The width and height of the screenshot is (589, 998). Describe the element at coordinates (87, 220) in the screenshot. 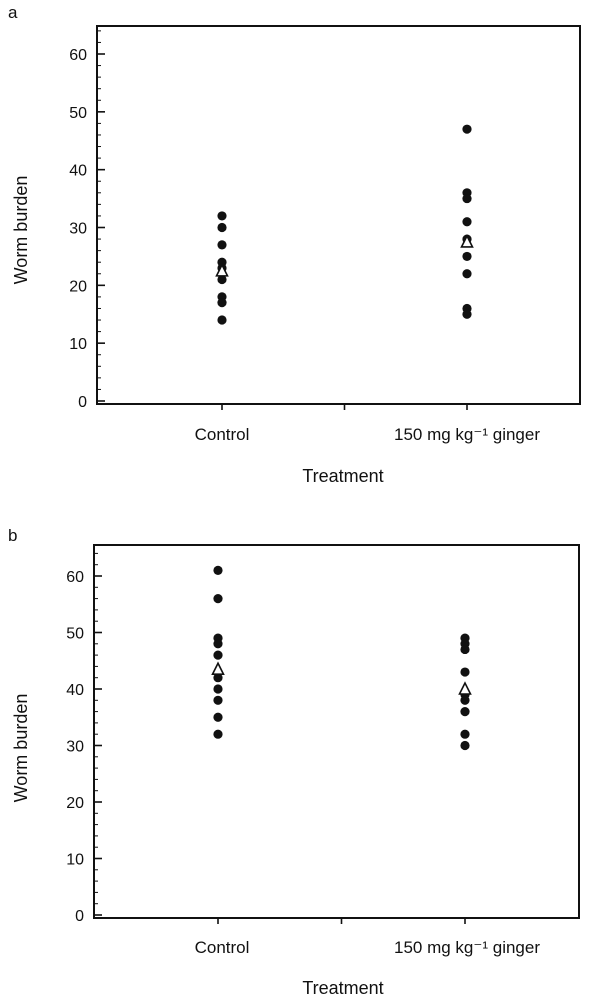

I see `y-axis-a: 0 10 20 30 40 50 60` at that location.